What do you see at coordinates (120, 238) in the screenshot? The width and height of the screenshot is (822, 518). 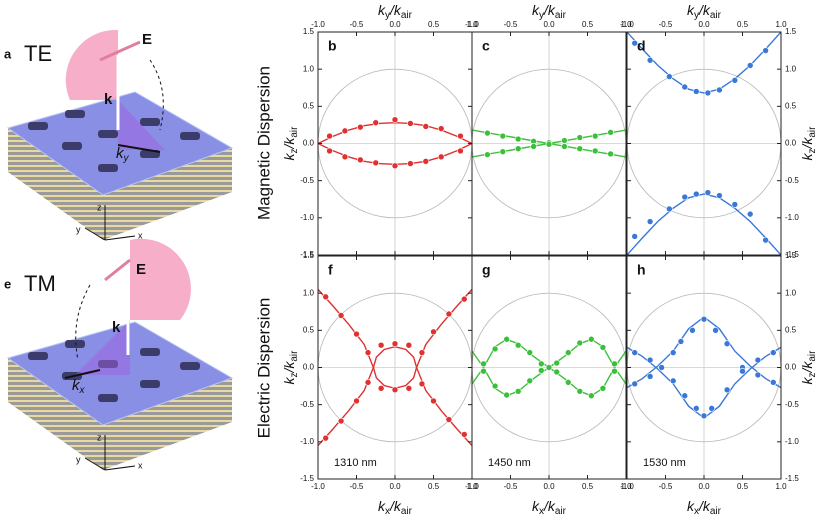 I see `axis` at bounding box center [120, 238].